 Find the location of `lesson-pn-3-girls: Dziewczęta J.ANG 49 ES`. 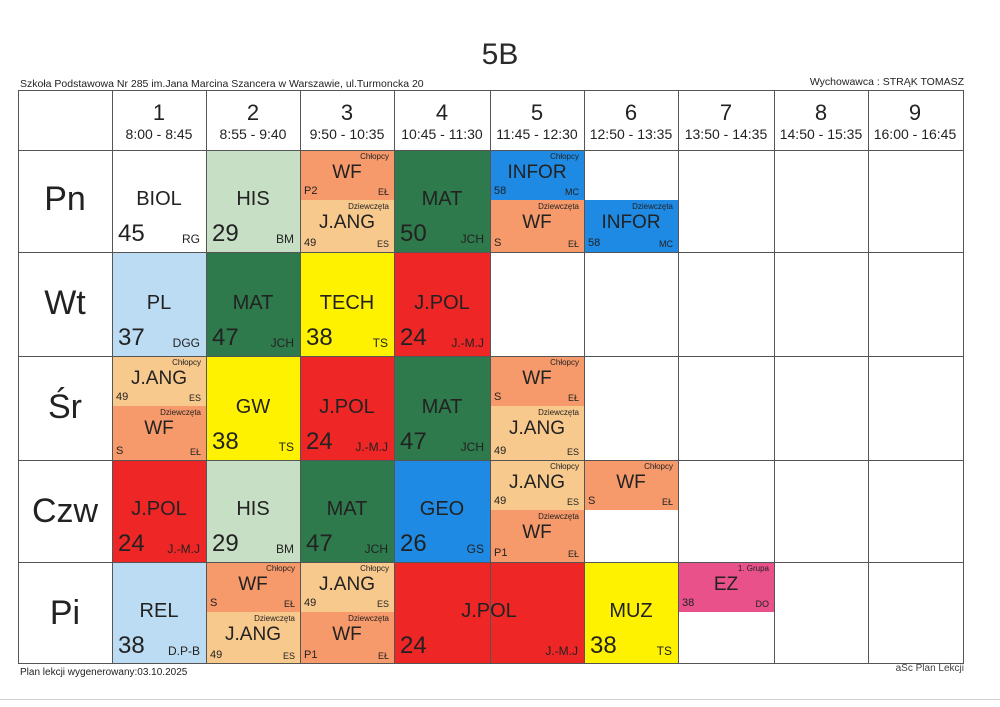

lesson-pn-3-girls: Dziewczęta J.ANG 49 ES is located at coordinates (347, 226).